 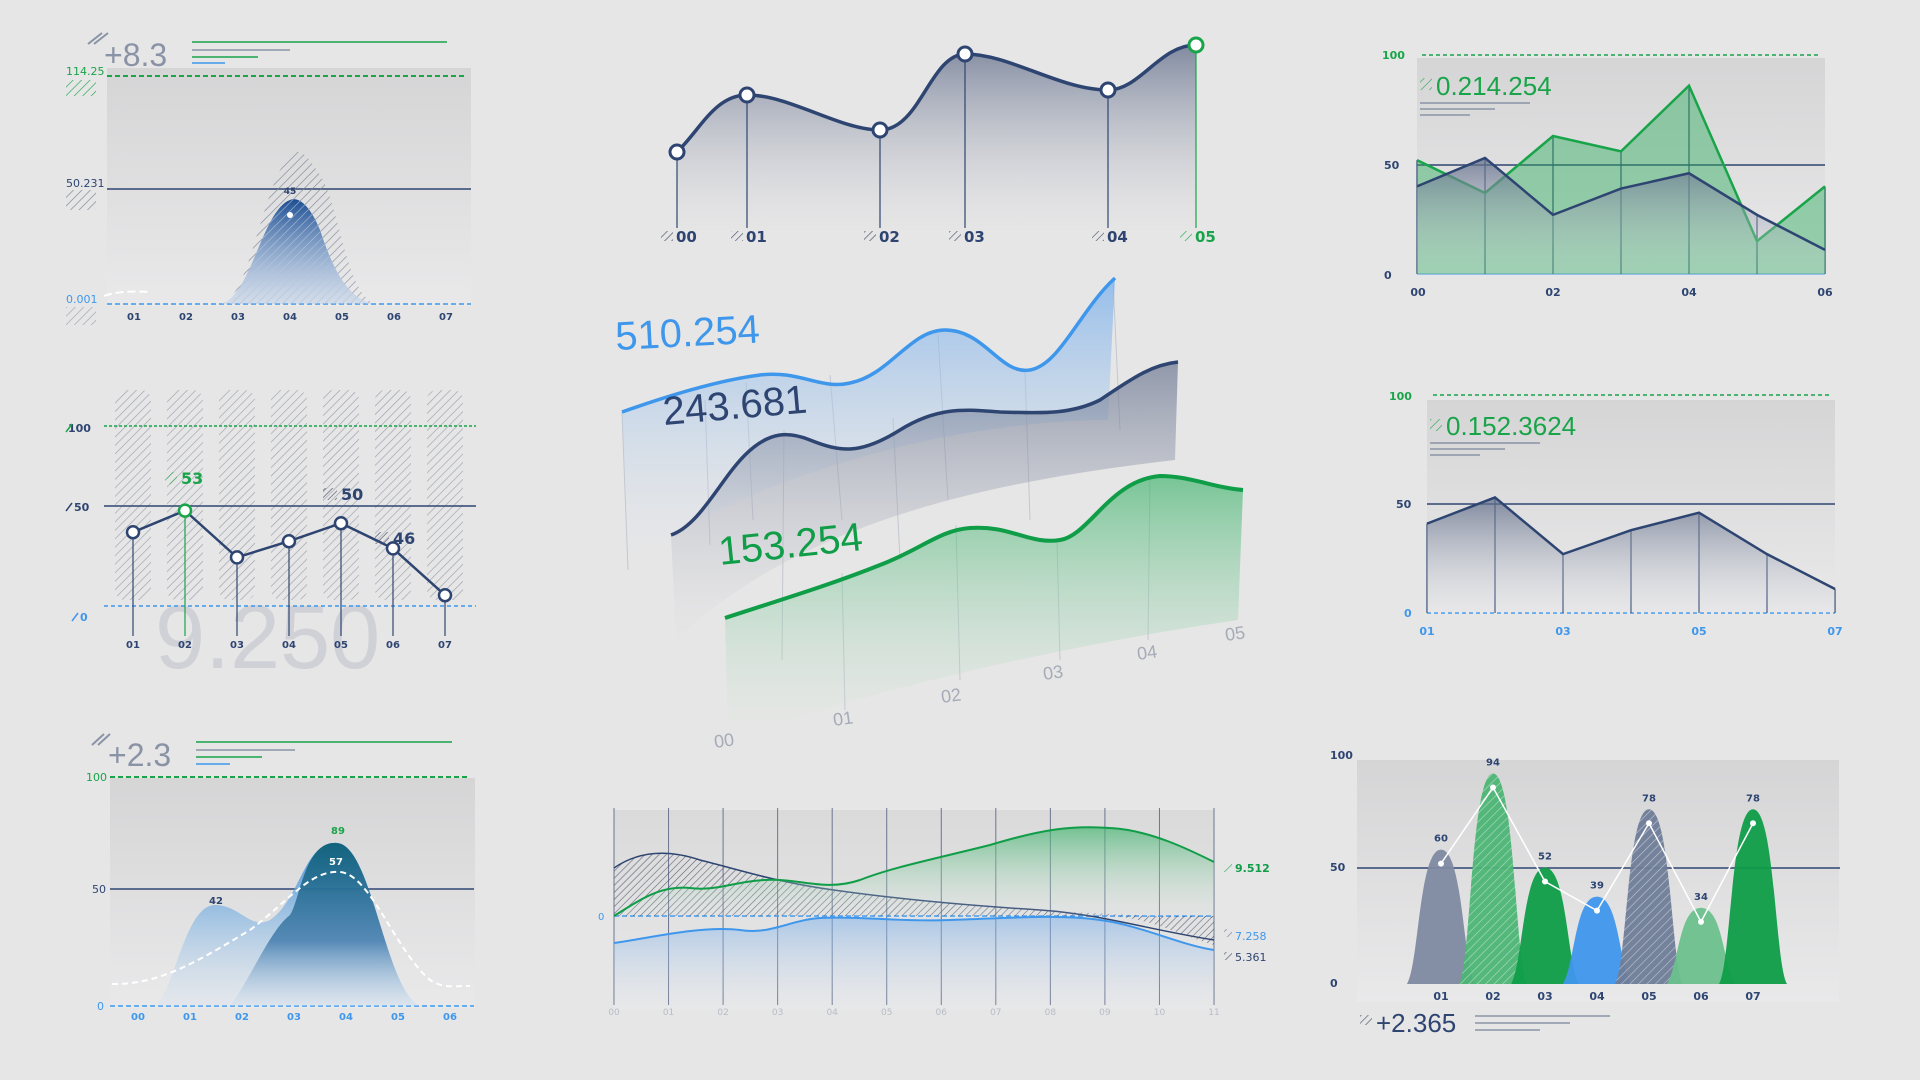 I want to click on x-axis-labels: 01 02 03 04 05 06 07, so click(x=1596, y=996).